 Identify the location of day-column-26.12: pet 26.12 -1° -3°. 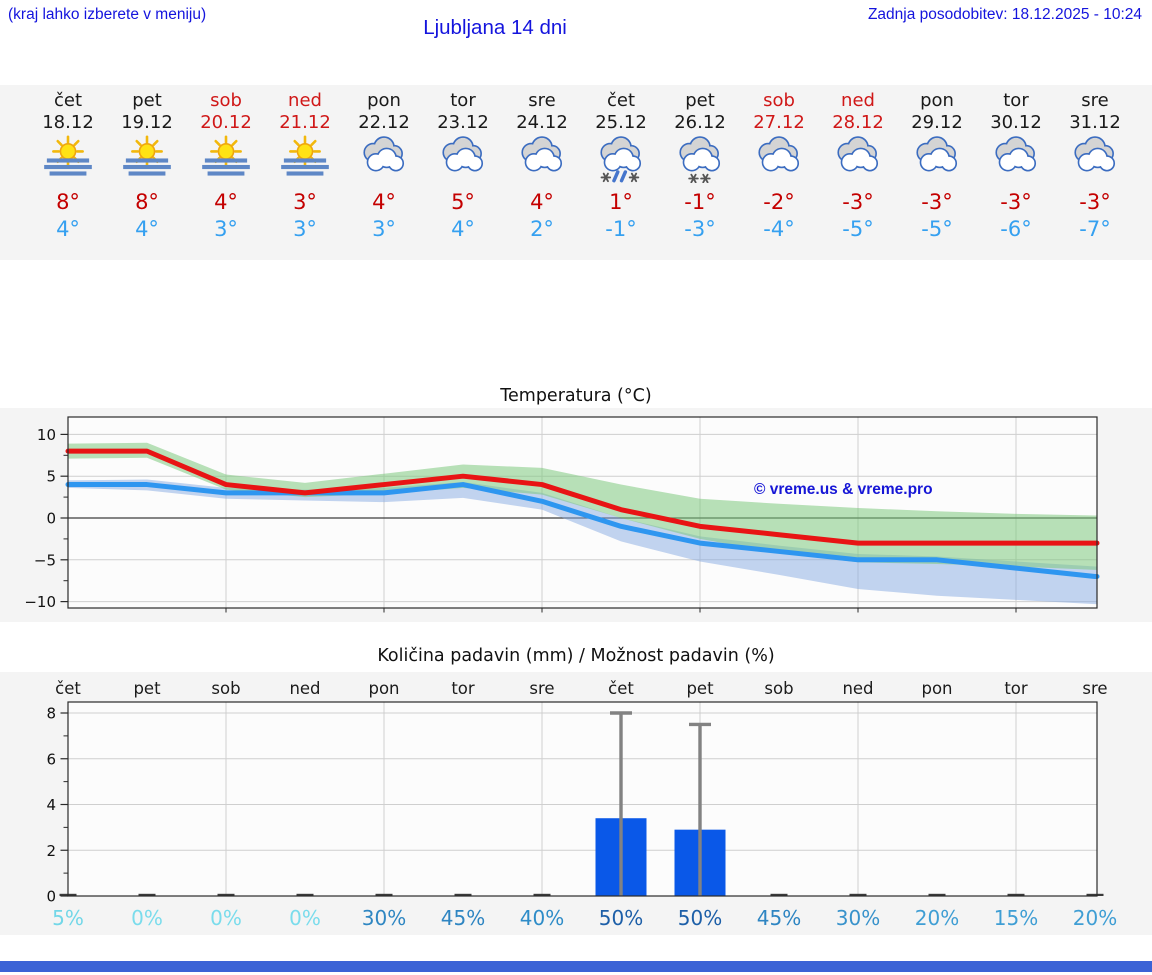
(700, 172).